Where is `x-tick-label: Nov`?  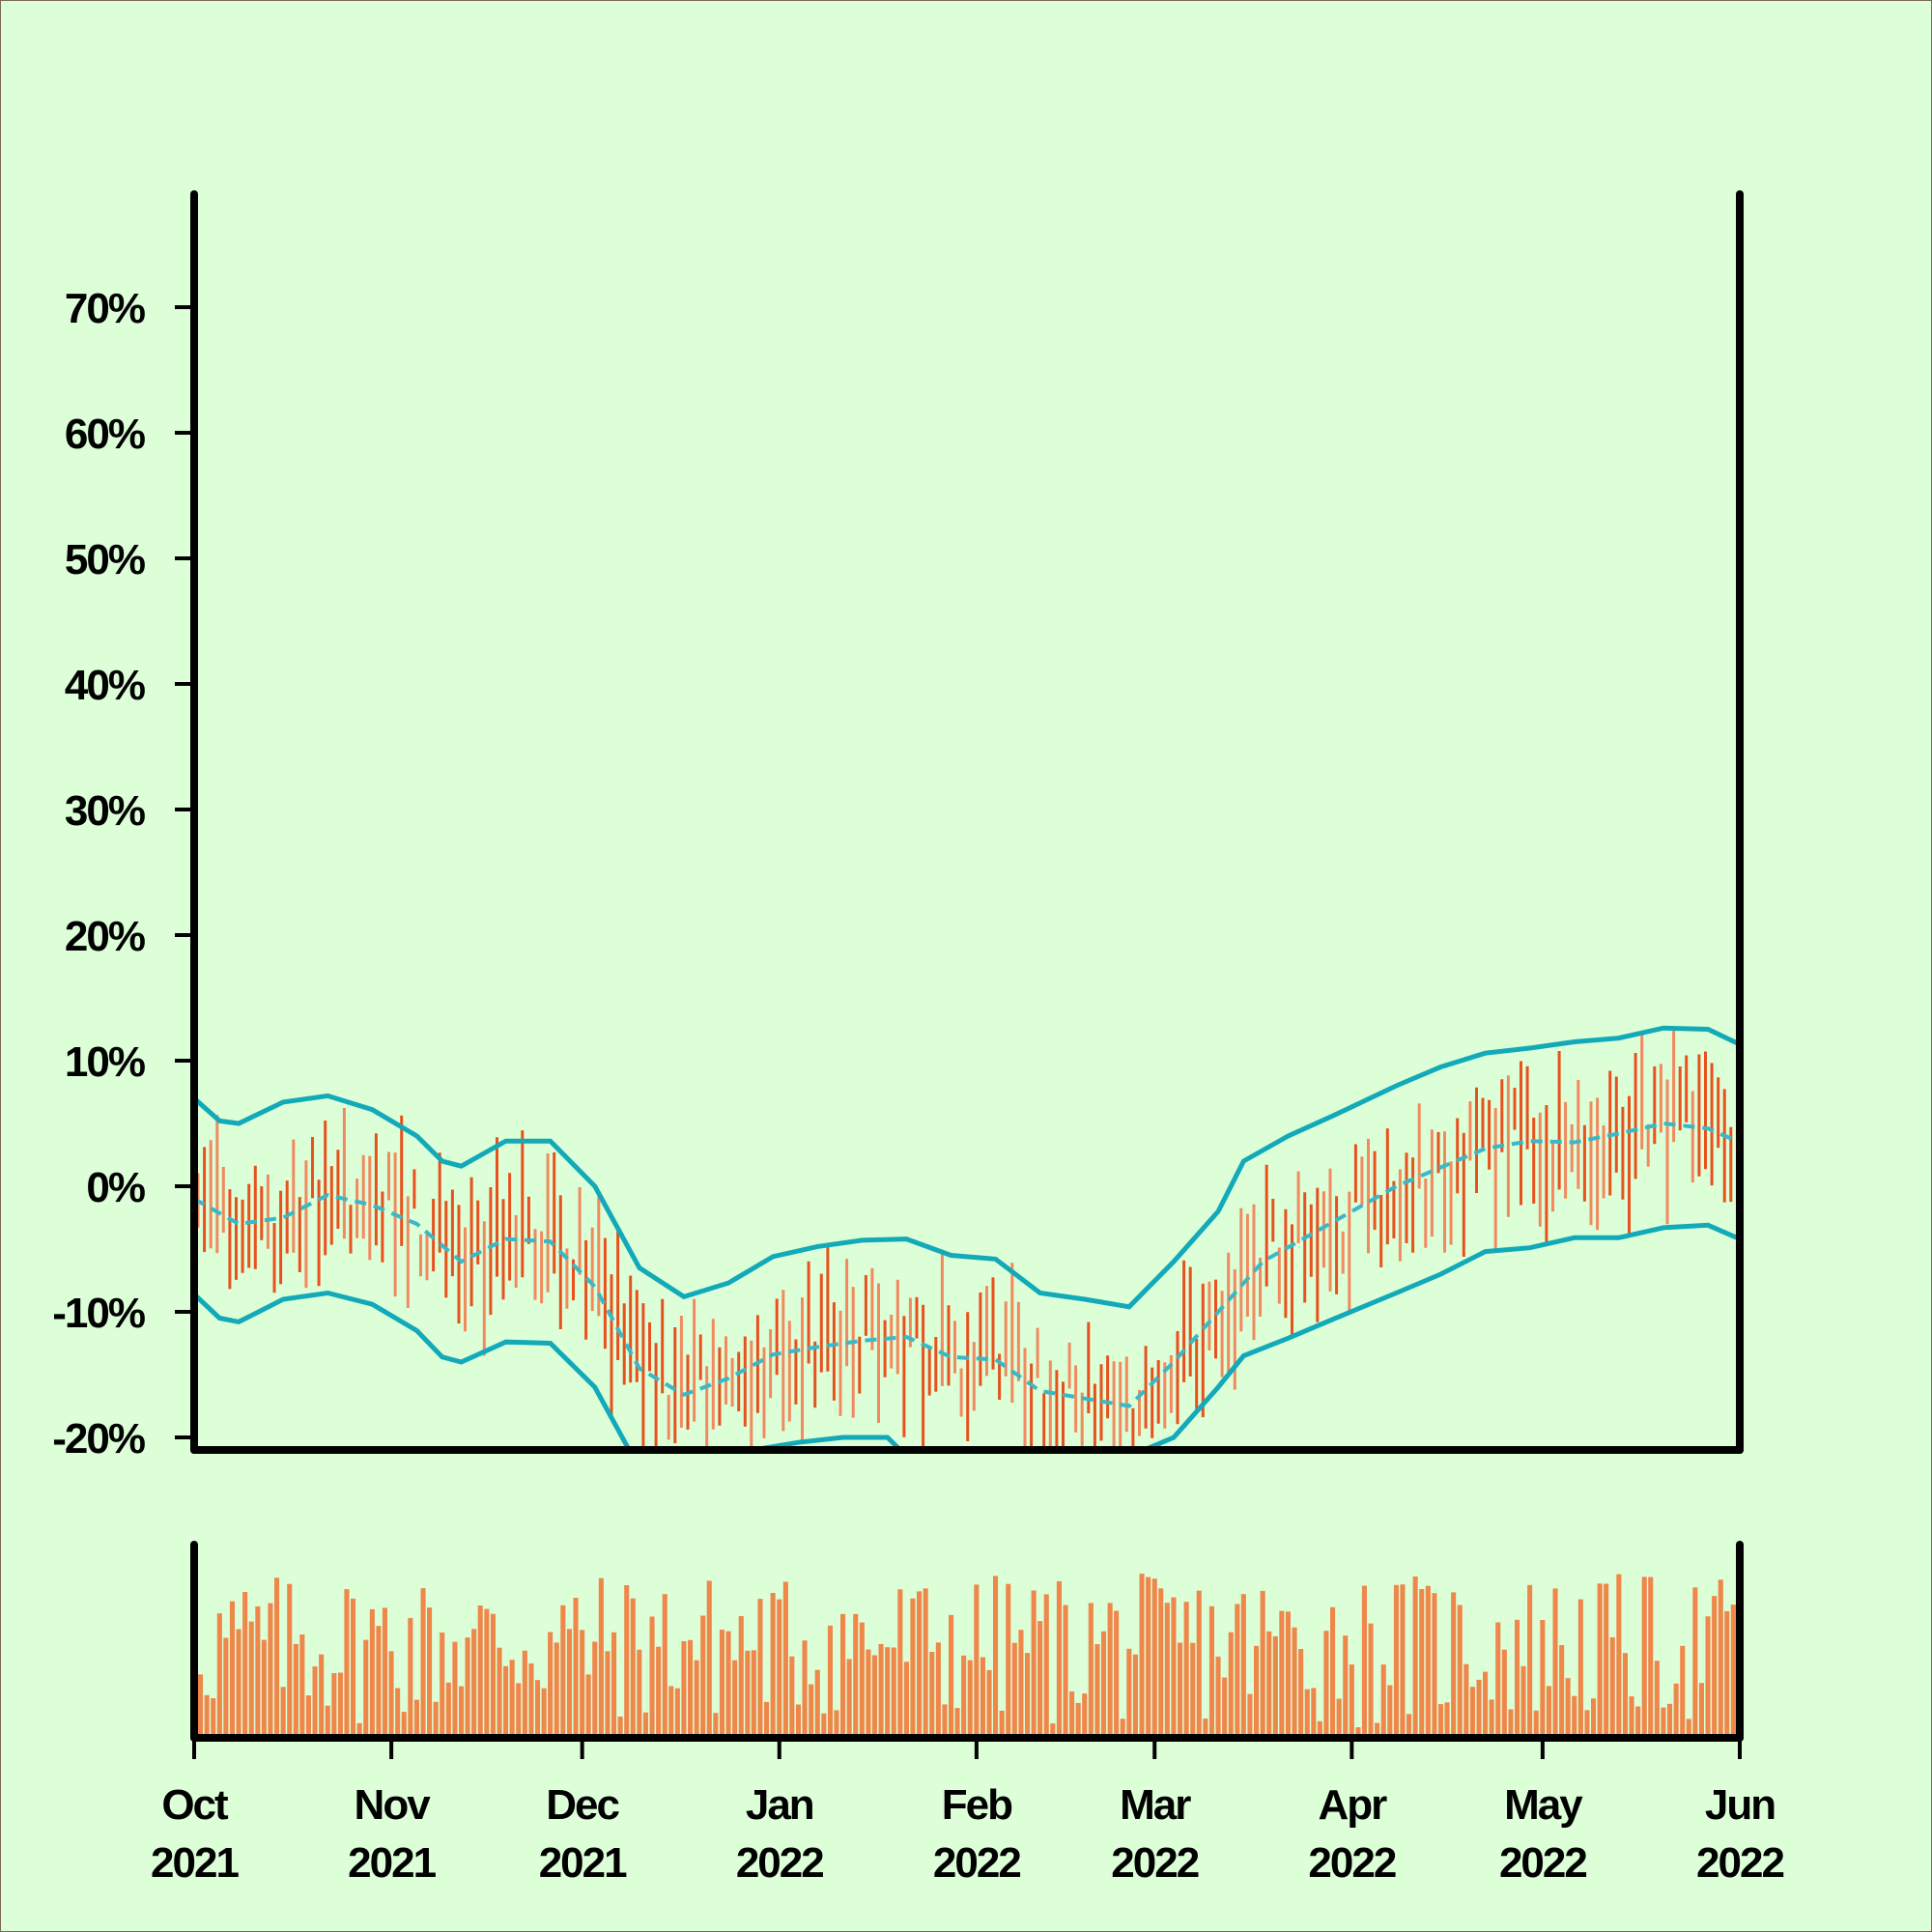
x-tick-label: Nov is located at coordinates (393, 1805).